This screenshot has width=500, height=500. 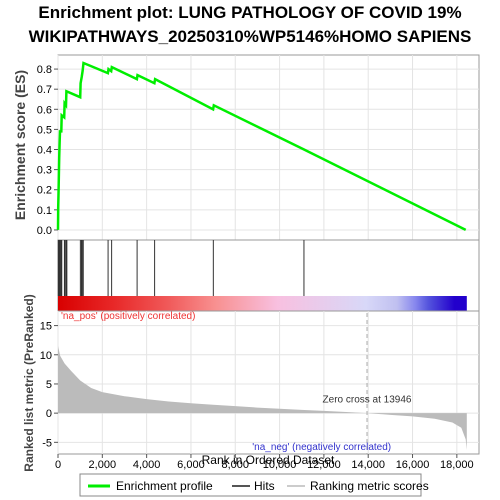 I want to click on x-tick-label: 0, so click(x=58, y=465).